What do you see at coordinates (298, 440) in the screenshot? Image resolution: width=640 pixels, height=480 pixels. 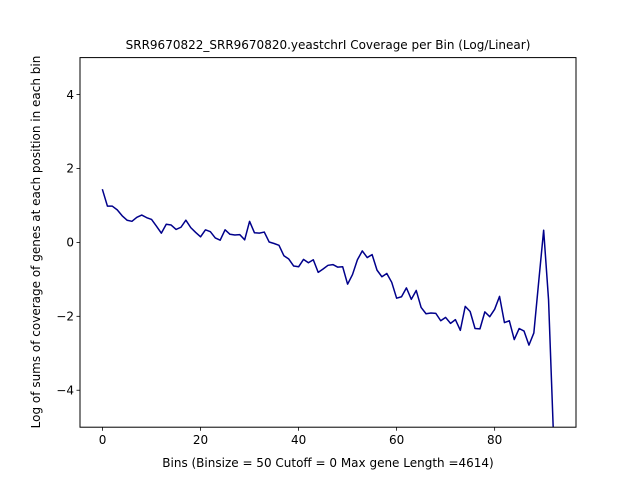 I see `x-tick-label: 40` at bounding box center [298, 440].